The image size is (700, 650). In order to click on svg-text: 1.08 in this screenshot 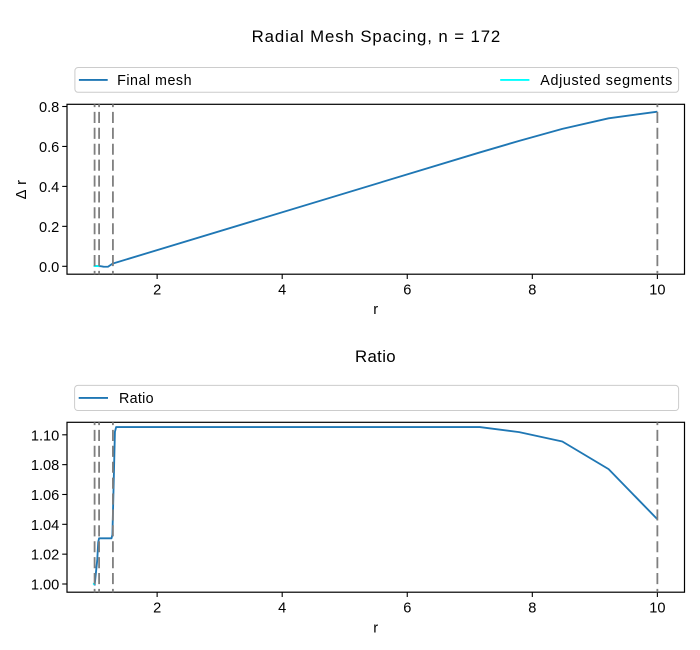, I will do `click(45, 466)`.